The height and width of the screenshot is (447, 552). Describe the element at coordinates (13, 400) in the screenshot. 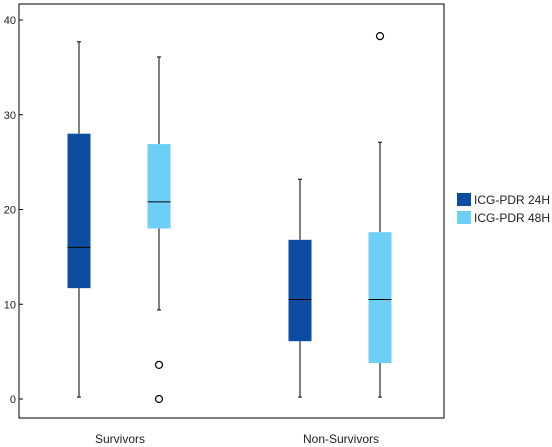

I see `y-tick-label: 0` at that location.